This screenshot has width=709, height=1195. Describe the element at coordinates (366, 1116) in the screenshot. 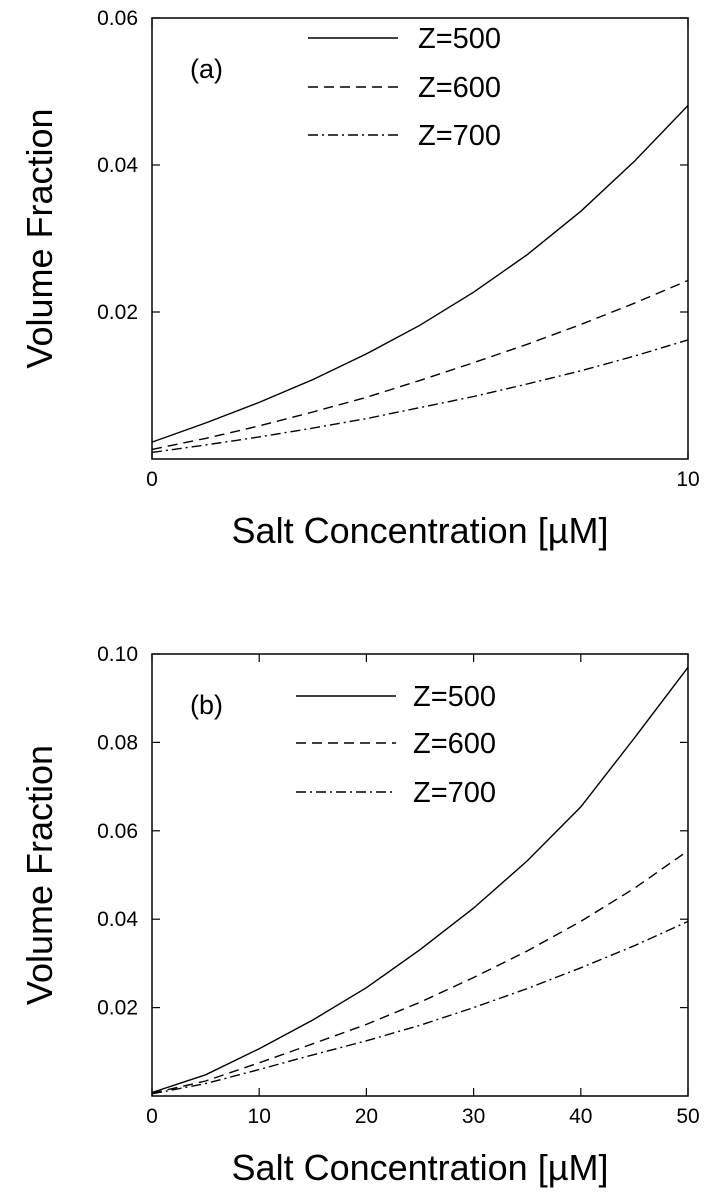

I see `x-tick-label: 20` at that location.